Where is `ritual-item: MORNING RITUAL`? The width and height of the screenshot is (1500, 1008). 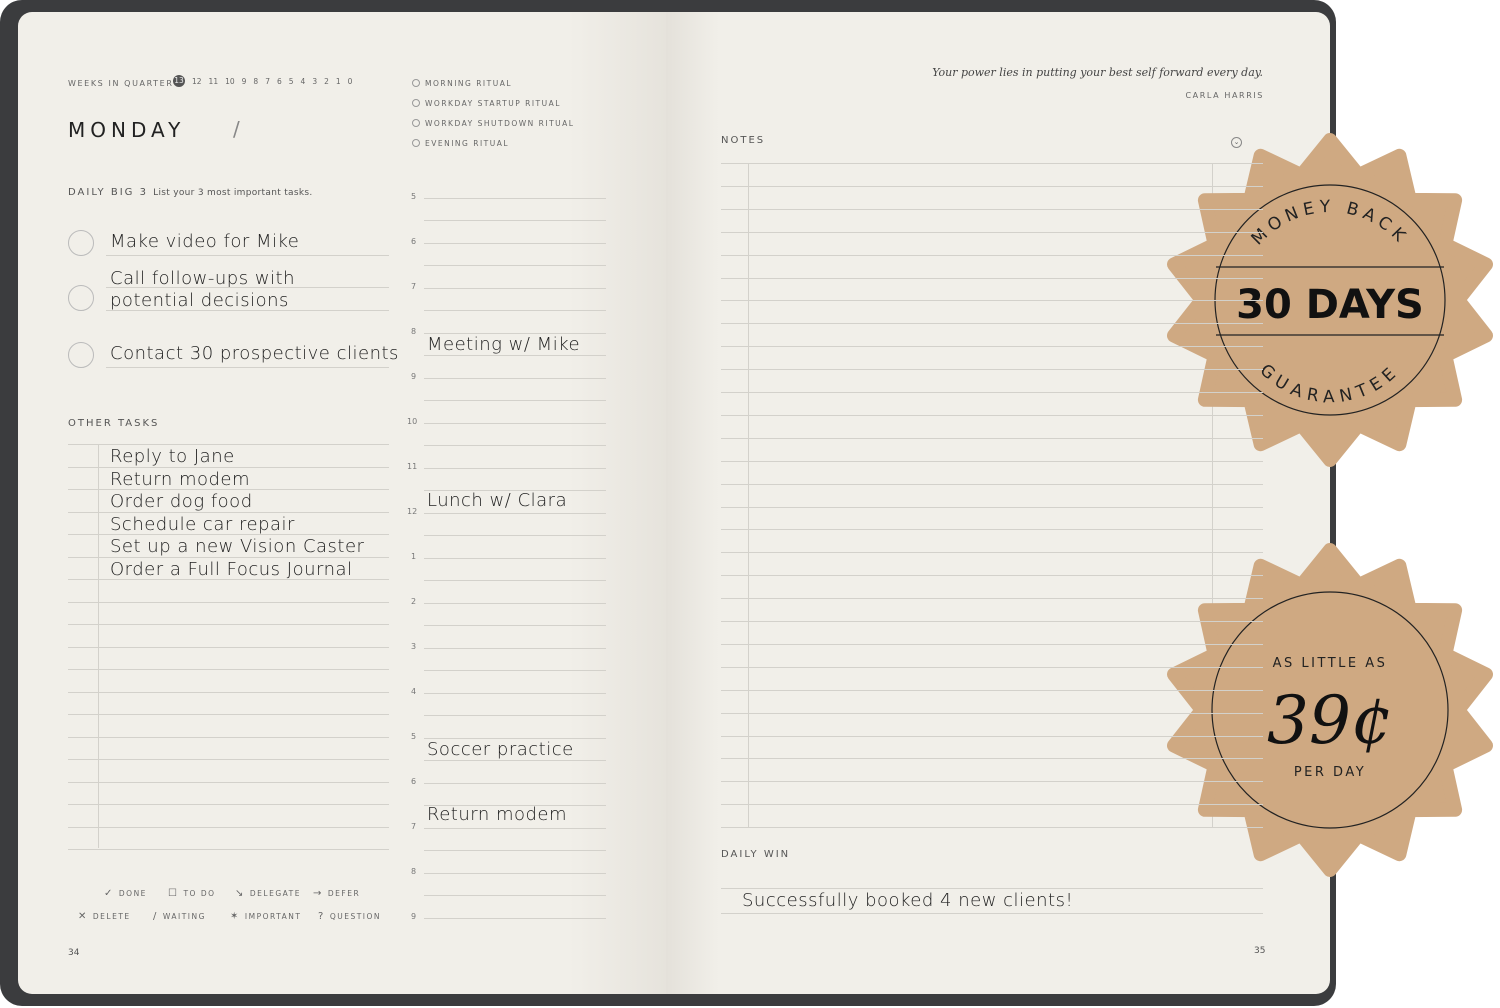 ritual-item: MORNING RITUAL is located at coordinates (493, 83).